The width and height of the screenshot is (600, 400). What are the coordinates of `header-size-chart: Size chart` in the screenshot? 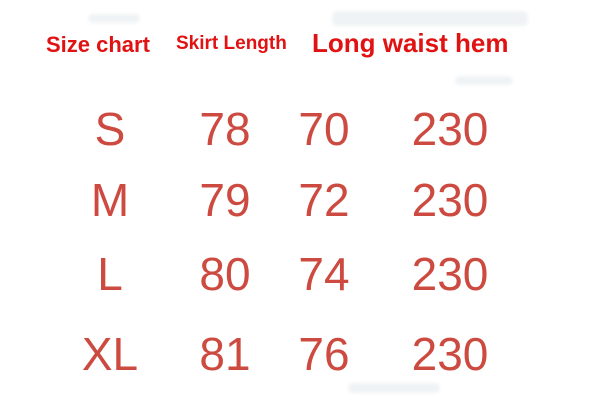 It's located at (98, 44).